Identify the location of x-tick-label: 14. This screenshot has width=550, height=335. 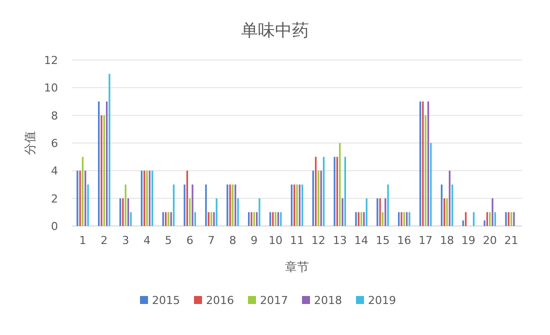
(361, 240).